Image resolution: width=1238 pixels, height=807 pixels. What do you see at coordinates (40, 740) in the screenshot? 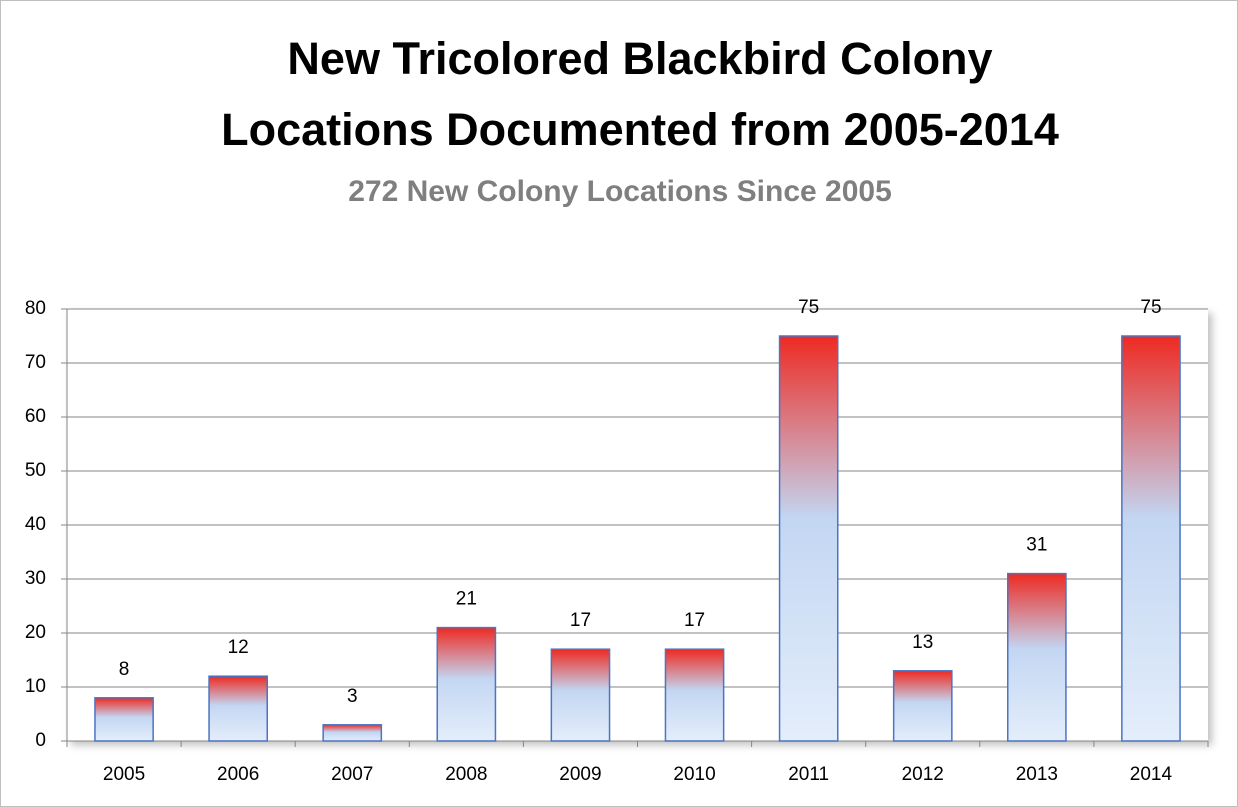
I see `y-tick-label: 0` at bounding box center [40, 740].